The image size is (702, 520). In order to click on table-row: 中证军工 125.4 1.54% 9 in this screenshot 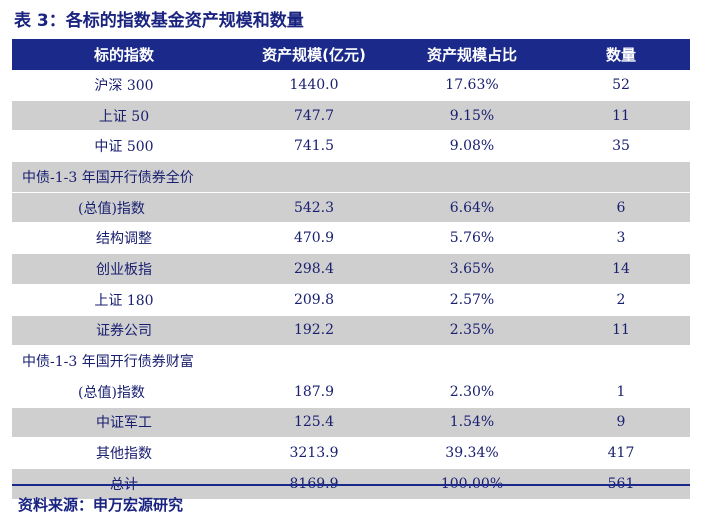, I will do `click(351, 423)`.